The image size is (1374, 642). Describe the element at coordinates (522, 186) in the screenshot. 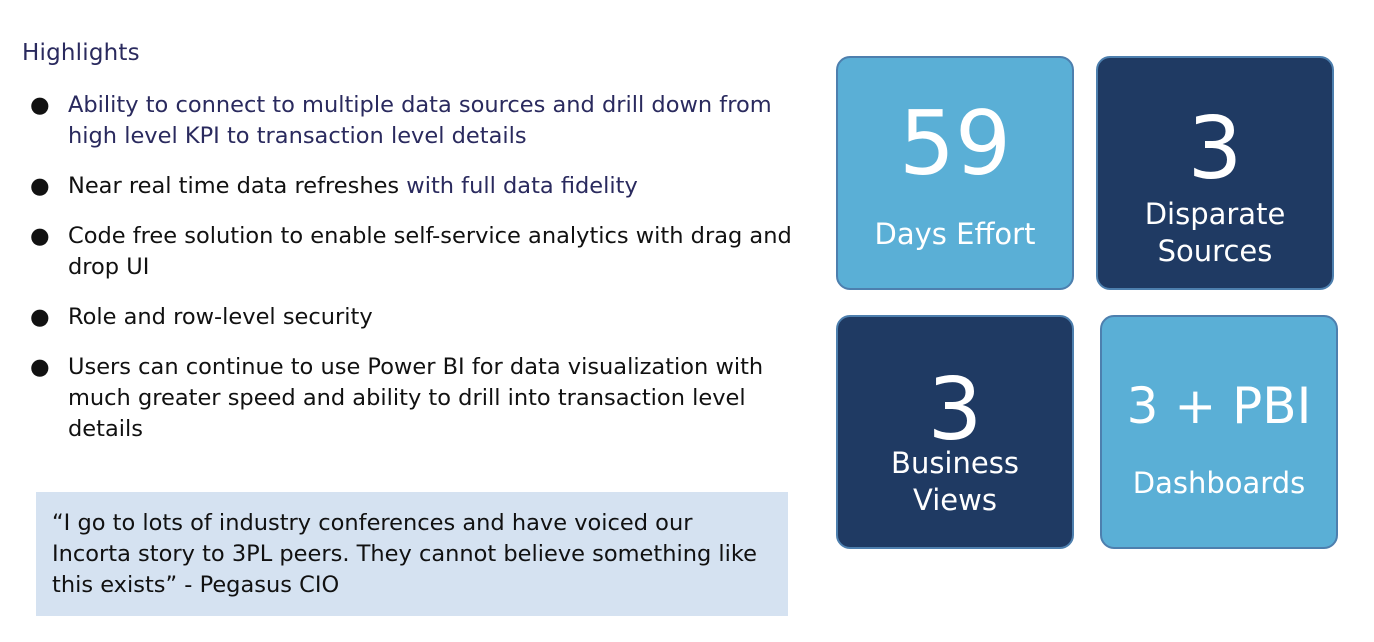

I see `bullet-text-accent: with full data fidelity` at that location.